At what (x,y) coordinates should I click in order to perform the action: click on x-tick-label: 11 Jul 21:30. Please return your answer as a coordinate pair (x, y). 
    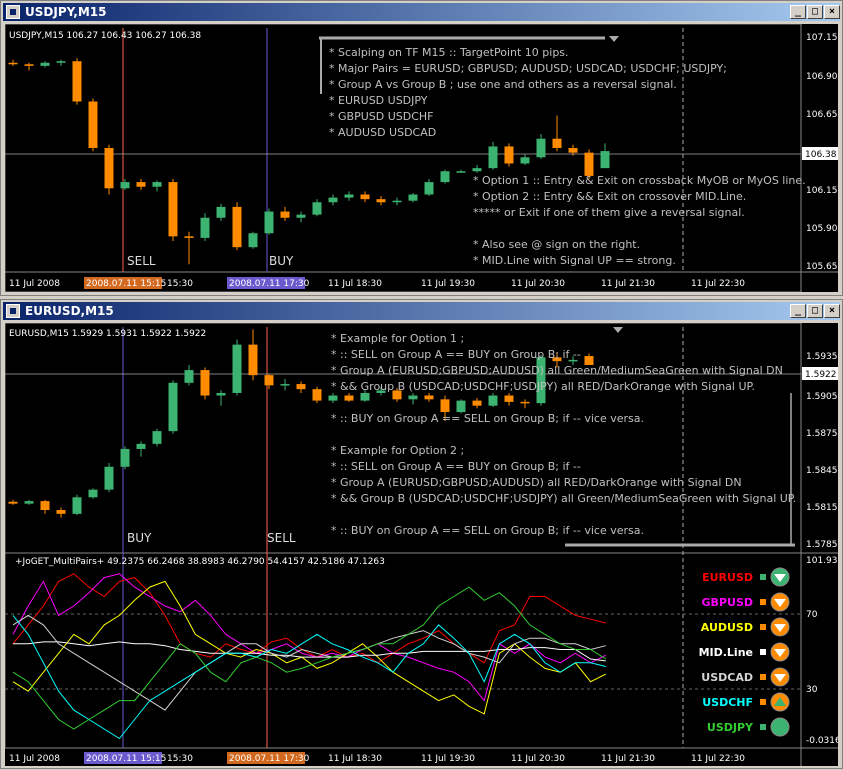
    Looking at the image, I should click on (628, 284).